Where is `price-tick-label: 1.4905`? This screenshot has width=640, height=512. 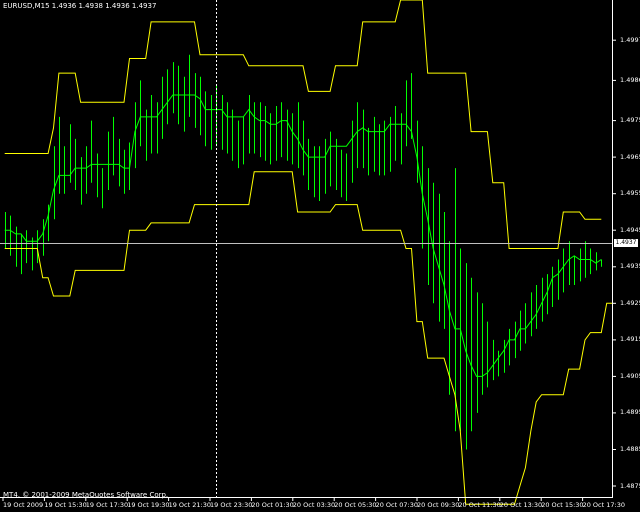 price-tick-label: 1.4905 is located at coordinates (630, 375).